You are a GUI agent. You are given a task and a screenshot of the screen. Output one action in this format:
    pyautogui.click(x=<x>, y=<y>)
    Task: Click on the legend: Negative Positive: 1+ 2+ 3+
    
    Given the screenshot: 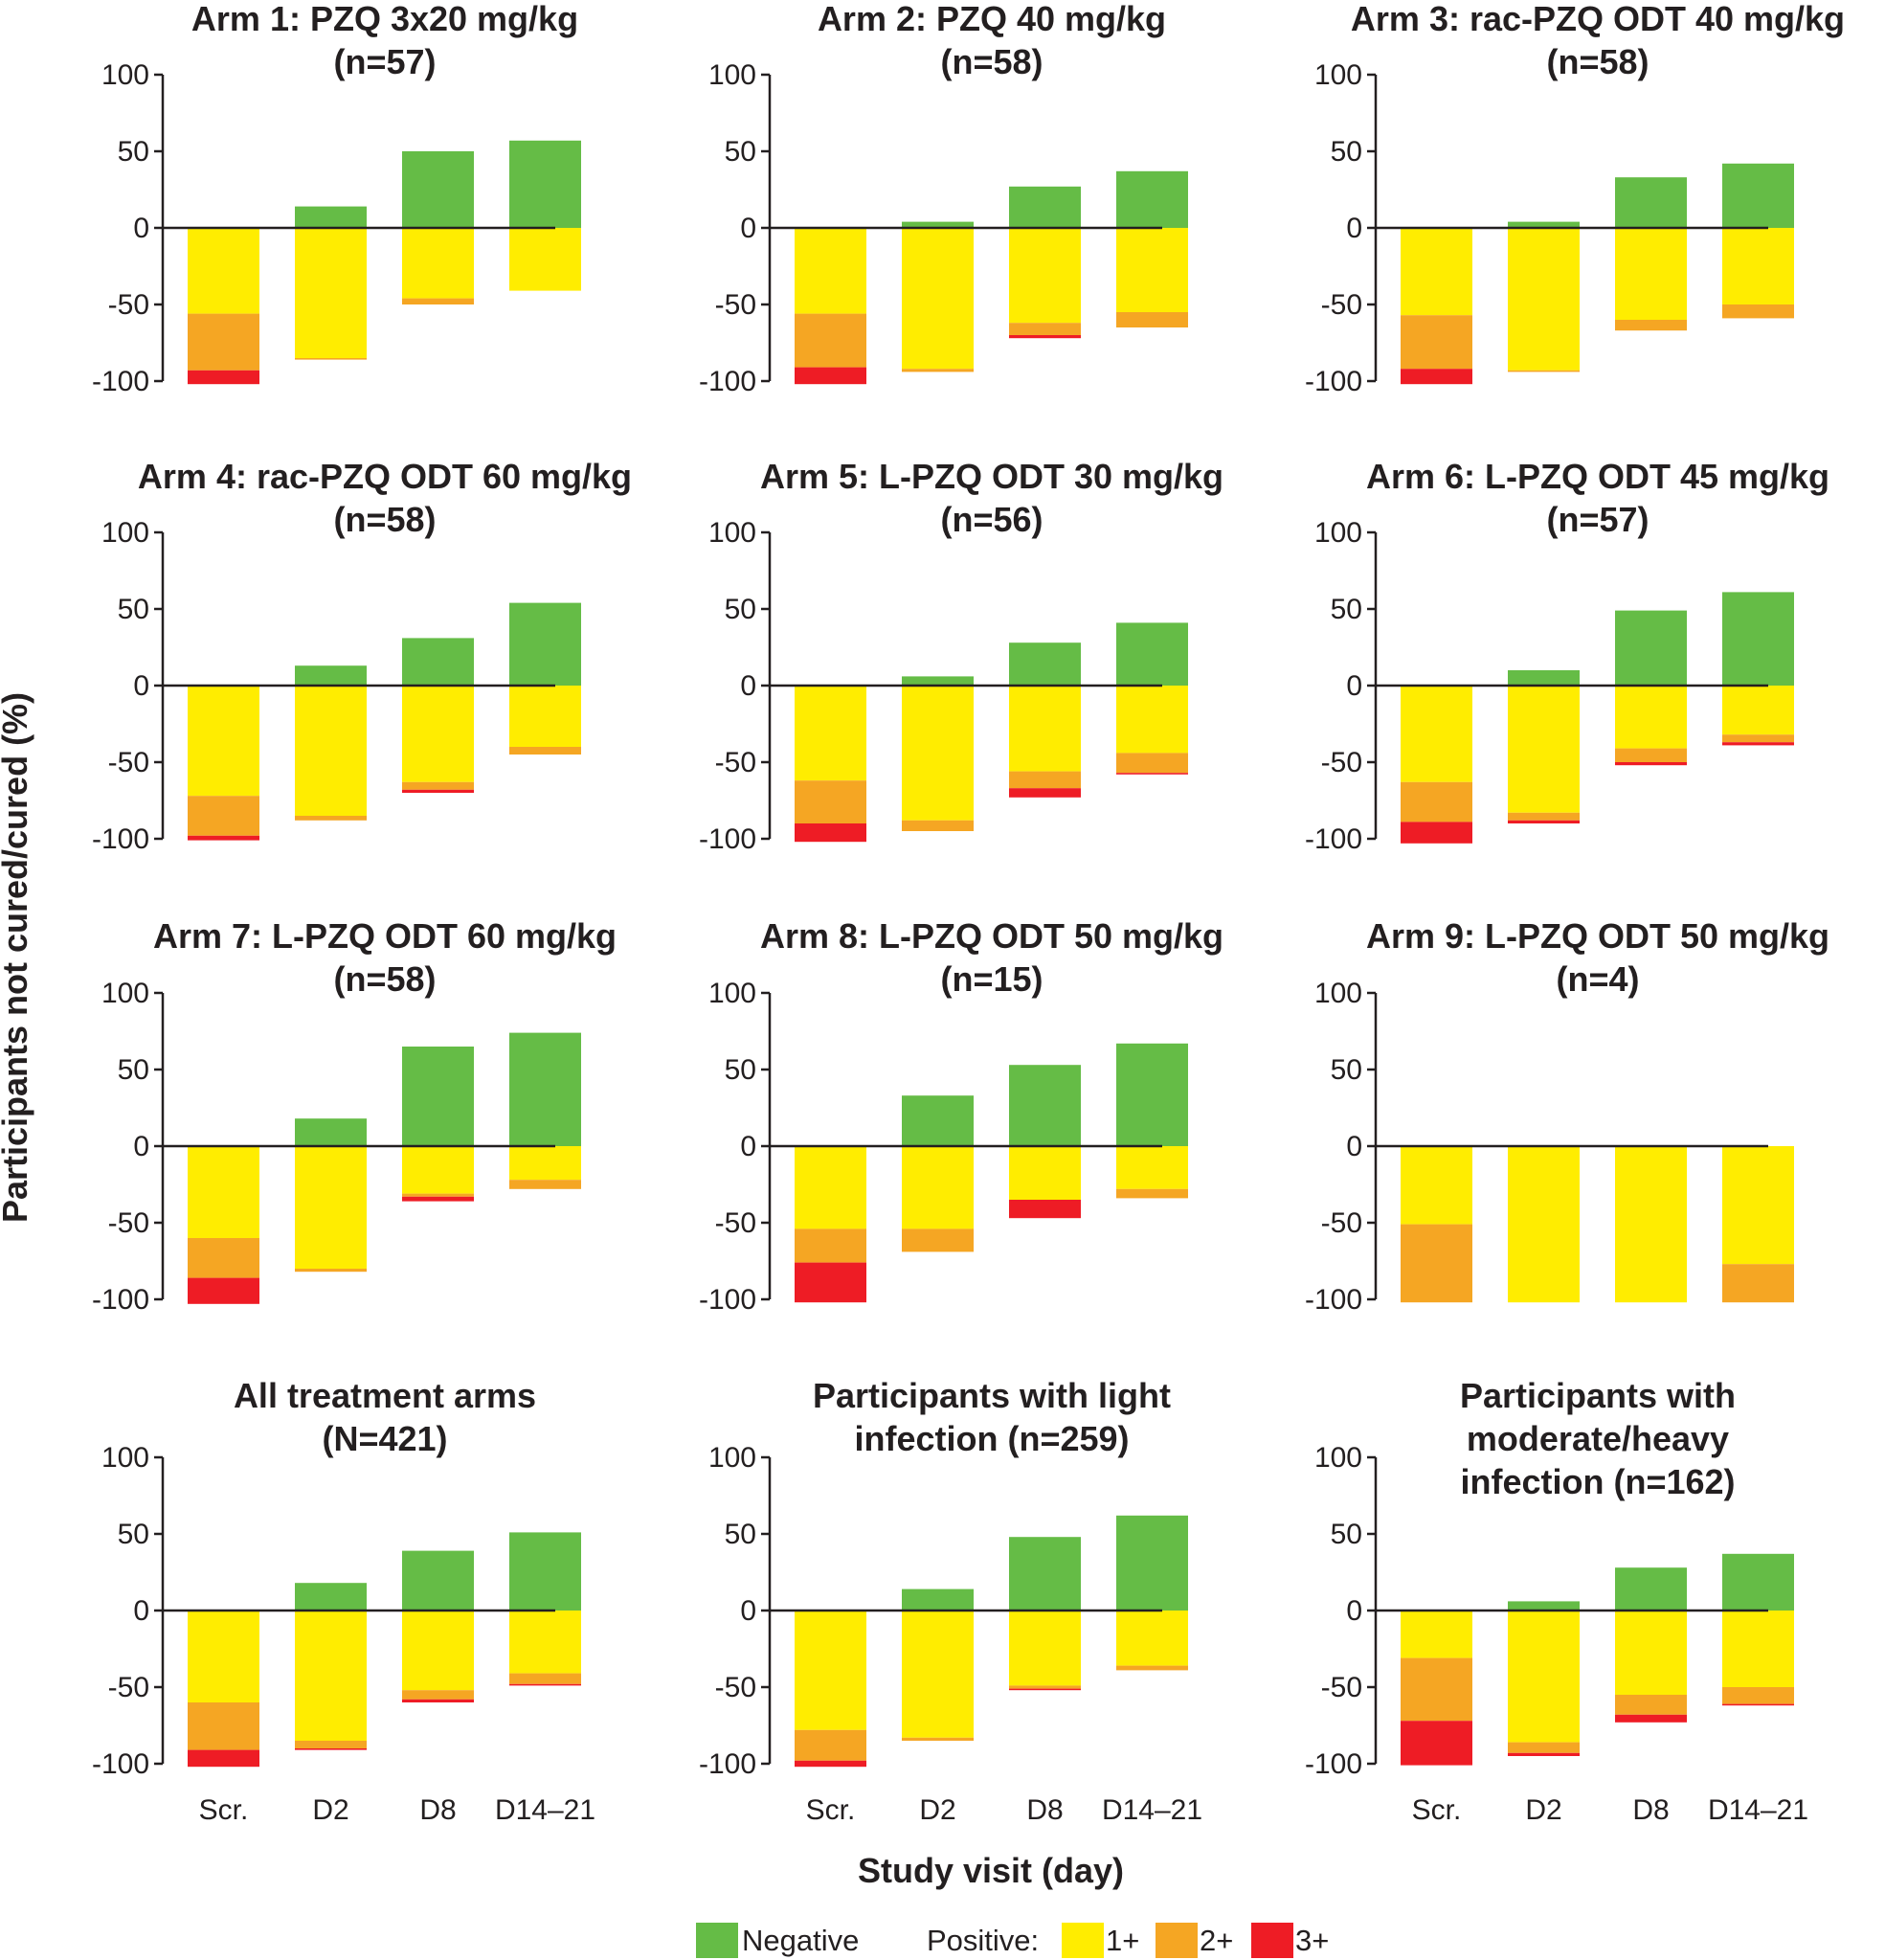 What is the action you would take?
    pyautogui.click(x=1012, y=1940)
    